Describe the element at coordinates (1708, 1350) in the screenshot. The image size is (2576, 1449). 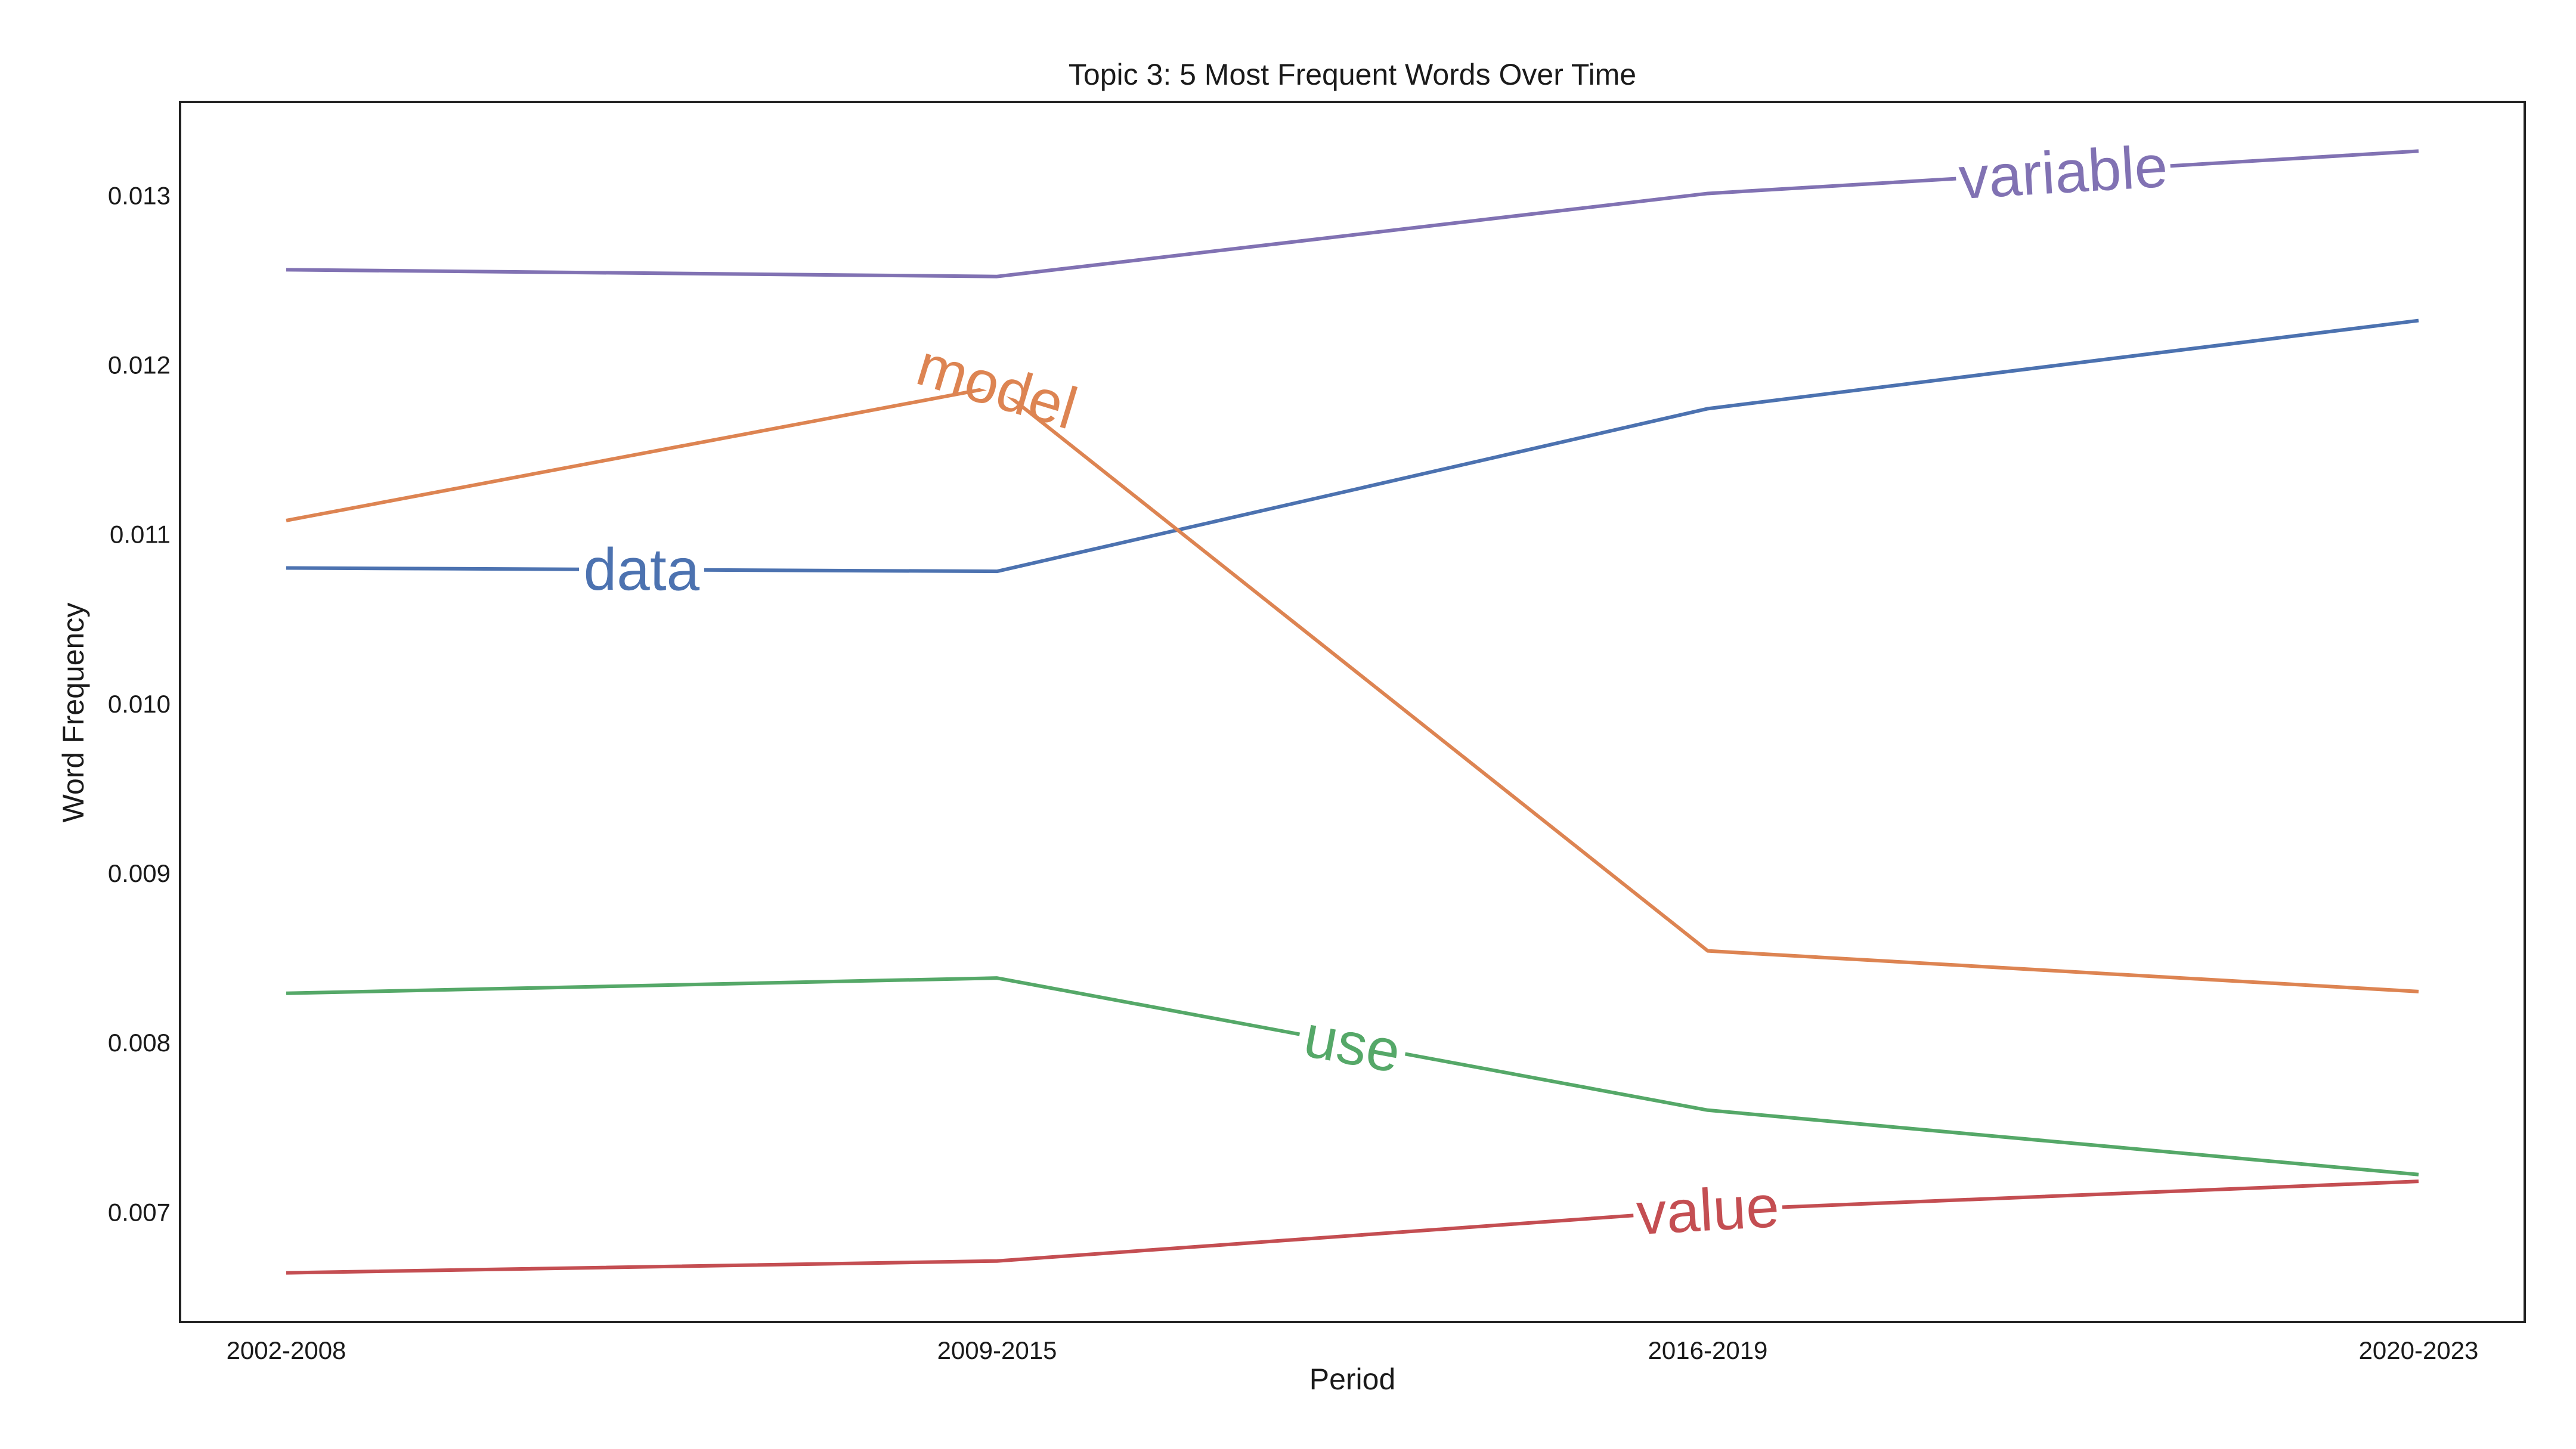
I see `x-tick-label: 2016-2019` at that location.